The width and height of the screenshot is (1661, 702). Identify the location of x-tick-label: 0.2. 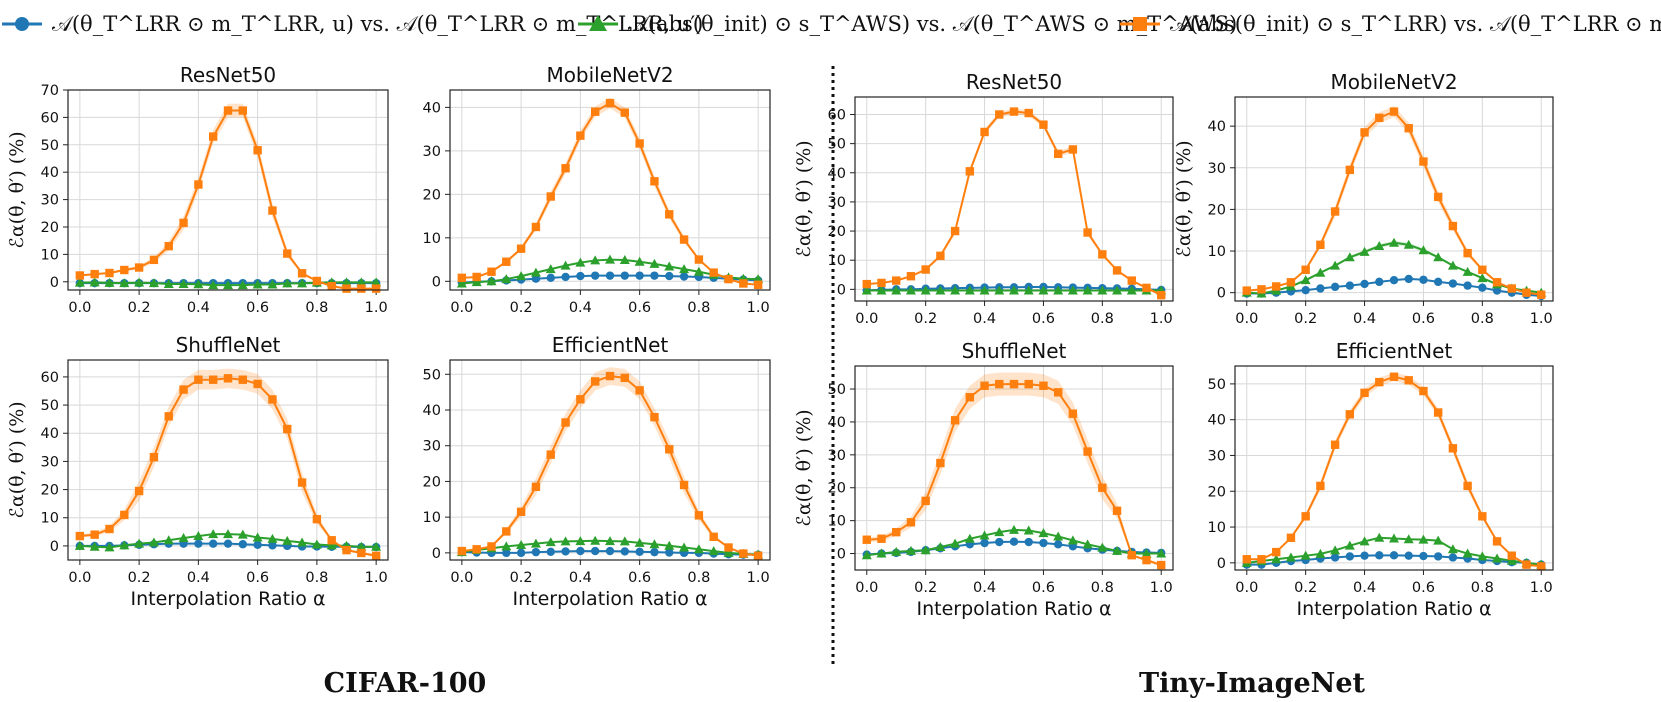
(1305, 319).